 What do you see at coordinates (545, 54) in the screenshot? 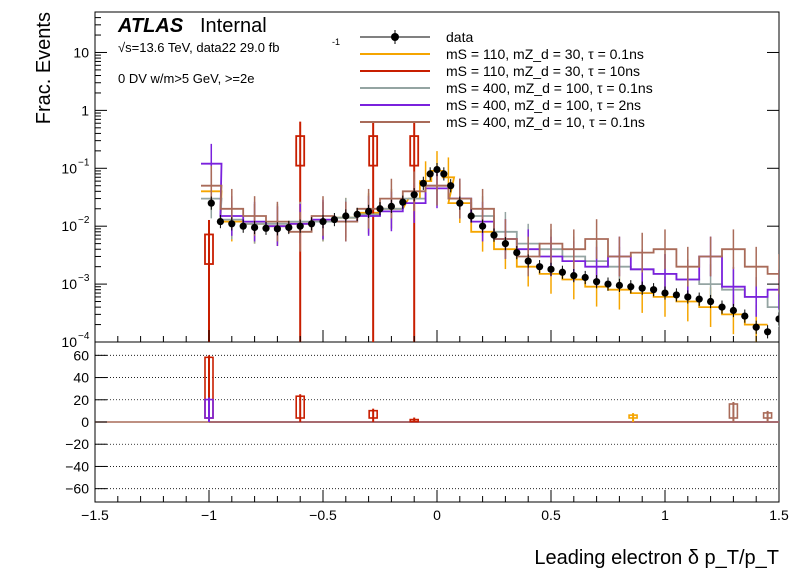
I see `legend-label-1: mS = 110, mZ_d = 30, τ = 0.1ns` at bounding box center [545, 54].